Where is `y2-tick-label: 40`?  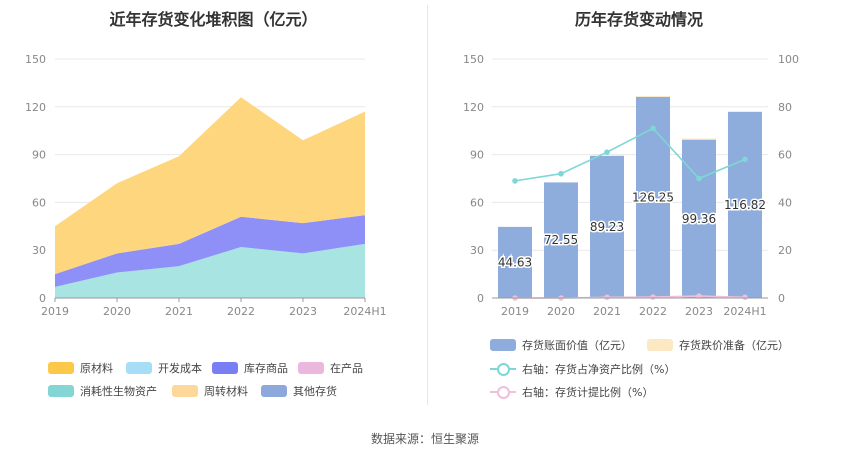
y2-tick-label: 40 is located at coordinates (785, 202).